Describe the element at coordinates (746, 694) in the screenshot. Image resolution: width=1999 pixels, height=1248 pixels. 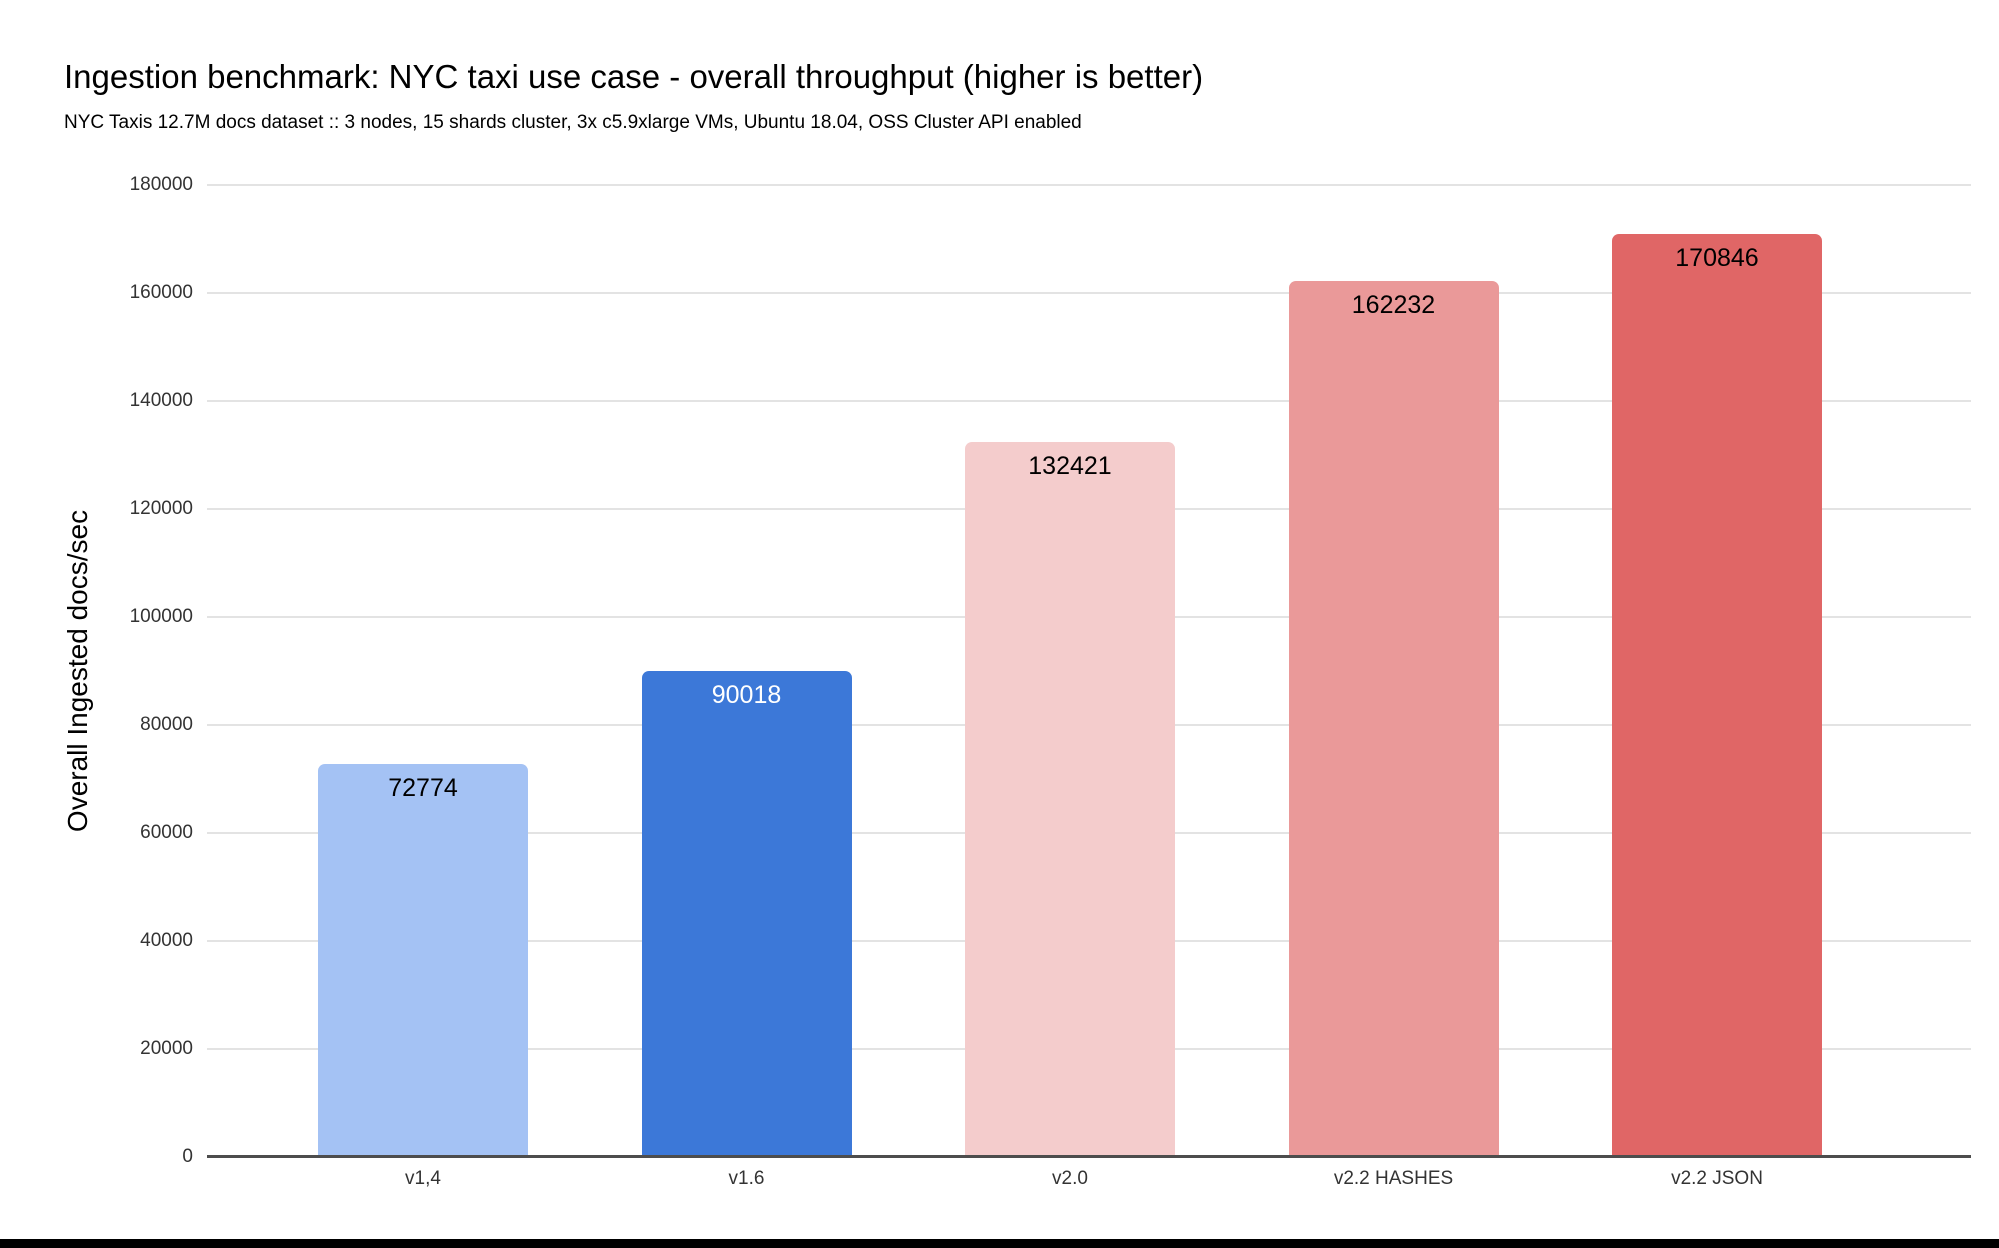
I see `bar-value-label: 90018` at that location.